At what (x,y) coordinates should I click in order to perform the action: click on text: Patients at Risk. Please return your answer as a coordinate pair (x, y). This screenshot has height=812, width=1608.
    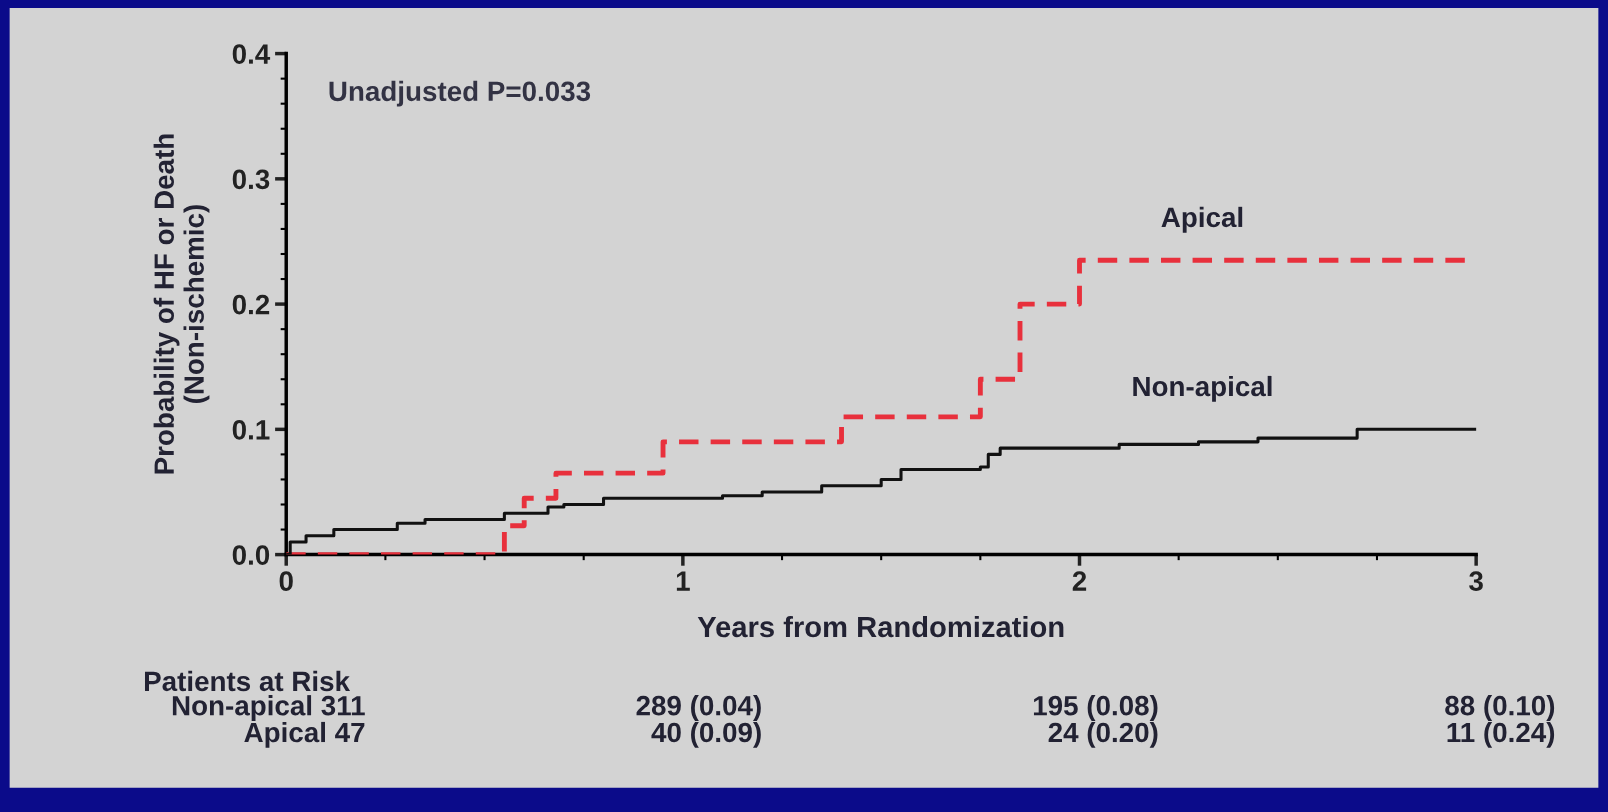
    Looking at the image, I should click on (247, 681).